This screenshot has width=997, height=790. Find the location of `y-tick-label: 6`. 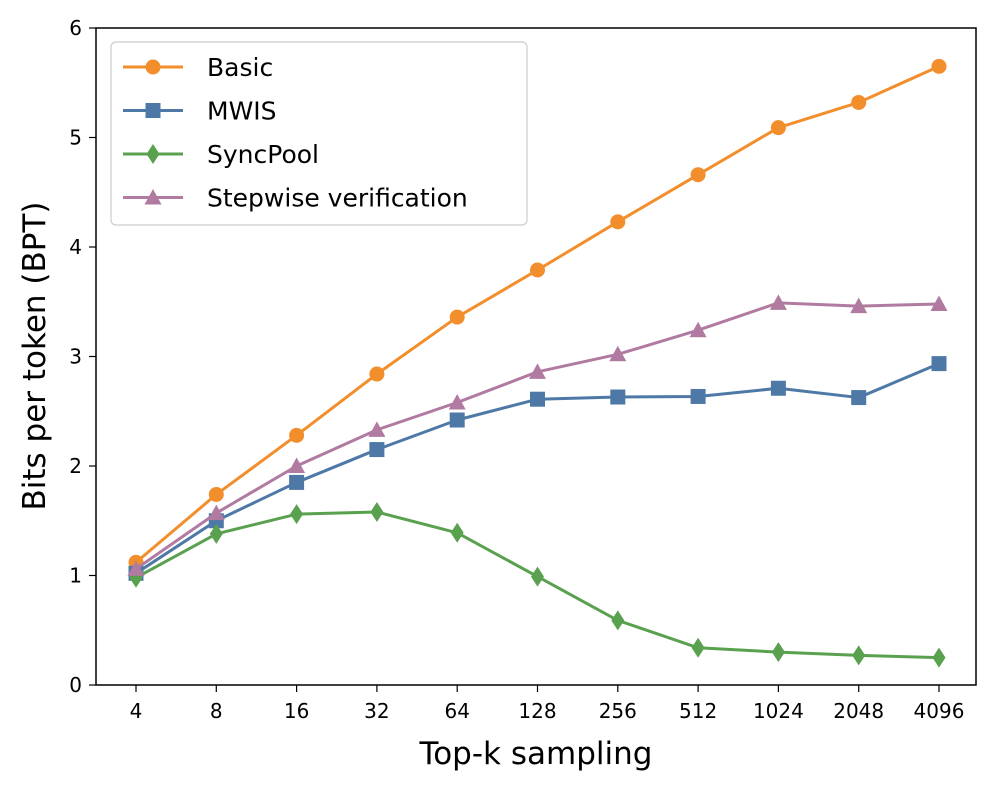

y-tick-label: 6 is located at coordinates (75, 28).